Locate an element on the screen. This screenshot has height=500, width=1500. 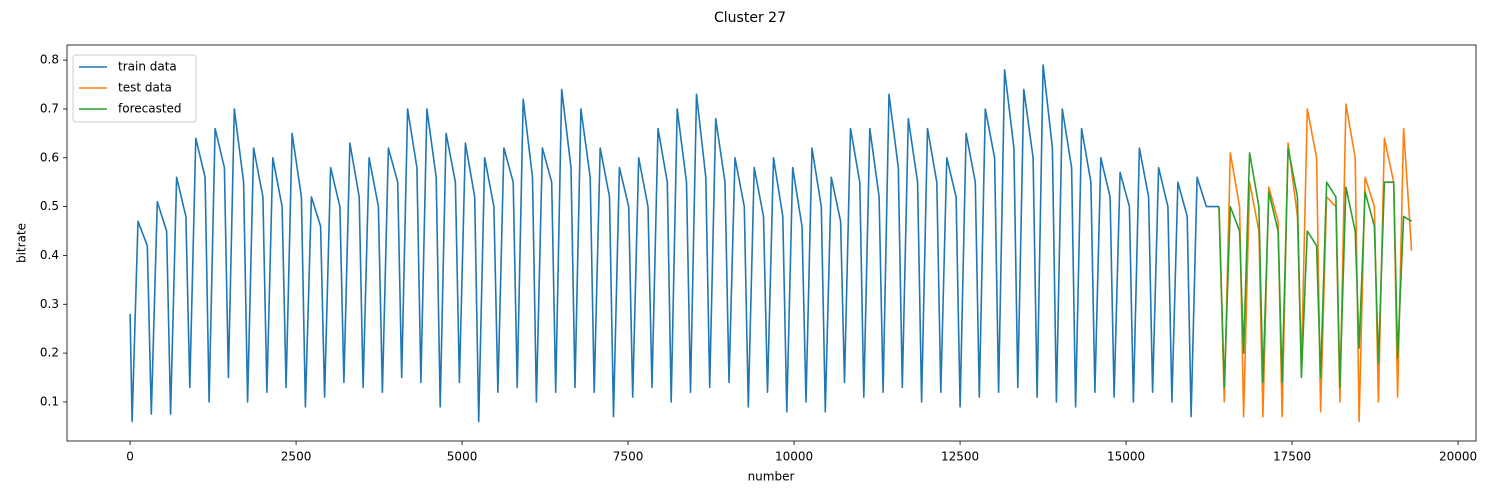
y-tick-label: 0.6 is located at coordinates (49, 157).